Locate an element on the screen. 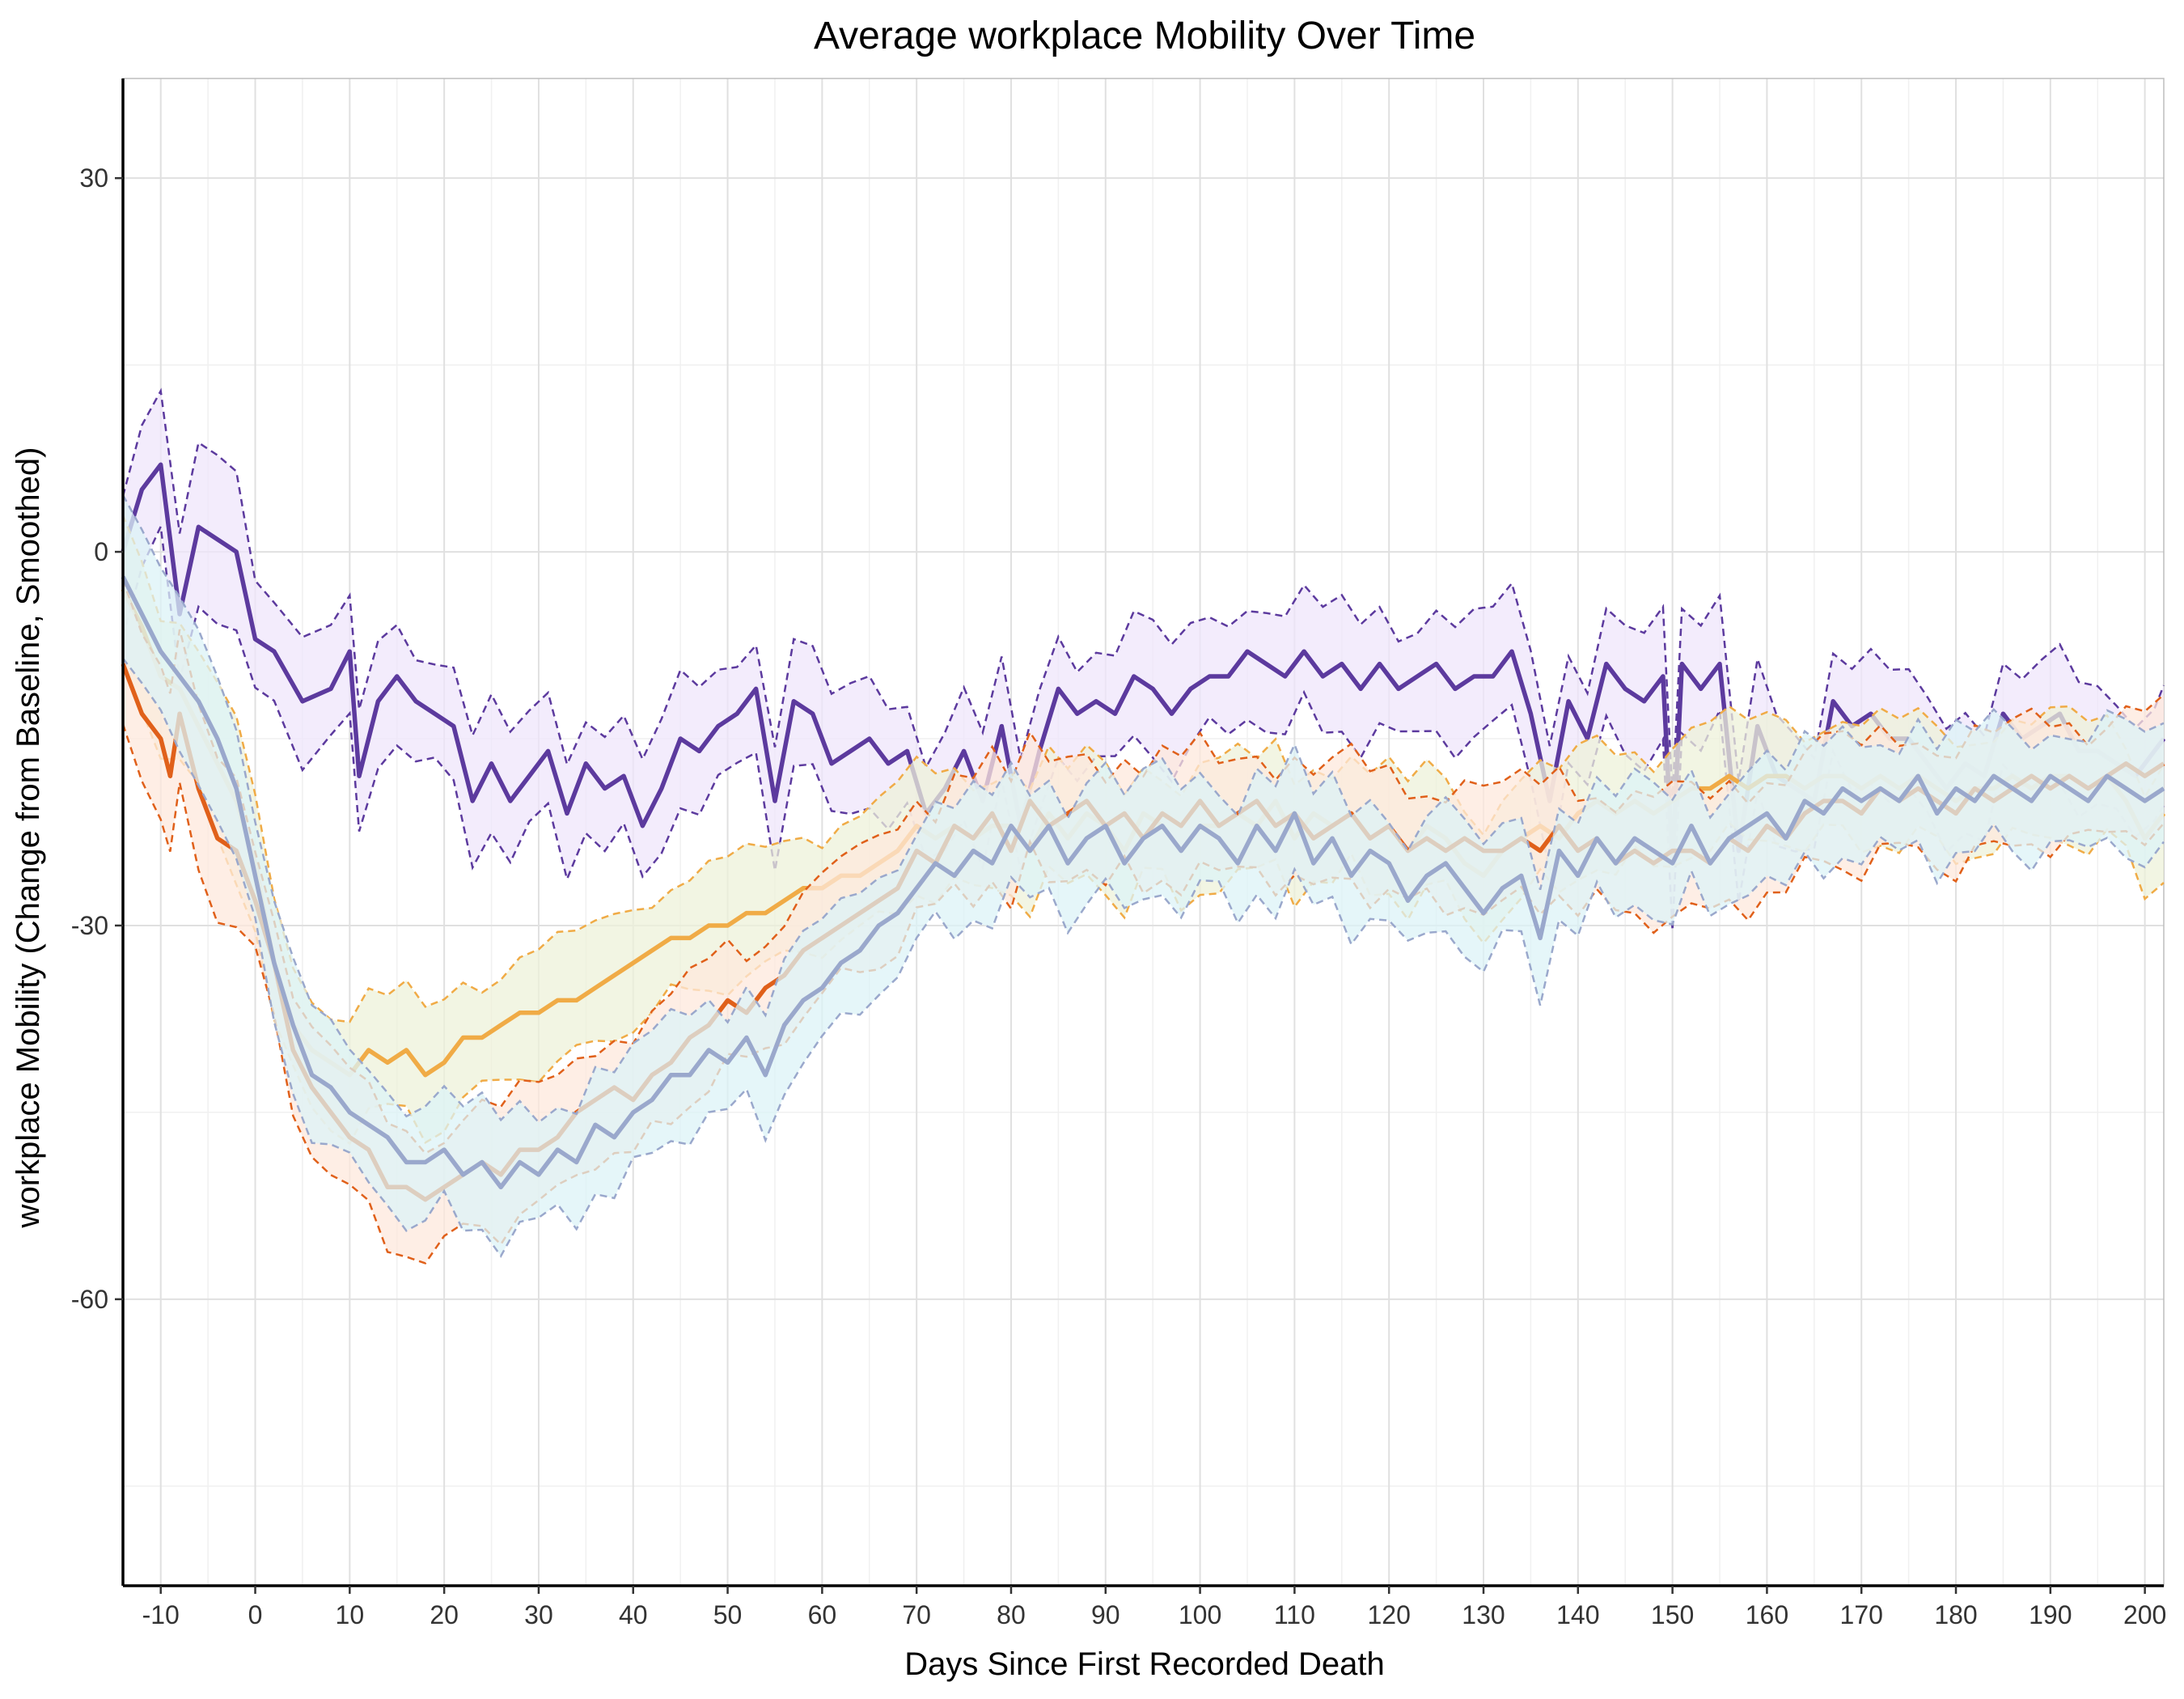 This screenshot has width=2184, height=1699. x-tick-label: 130 is located at coordinates (1483, 1614).